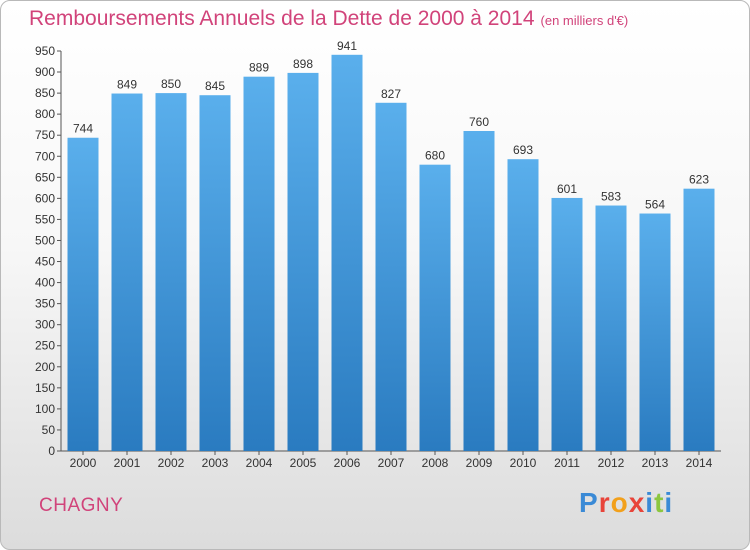 Image resolution: width=750 pixels, height=550 pixels. I want to click on bar-2010, so click(523, 305).